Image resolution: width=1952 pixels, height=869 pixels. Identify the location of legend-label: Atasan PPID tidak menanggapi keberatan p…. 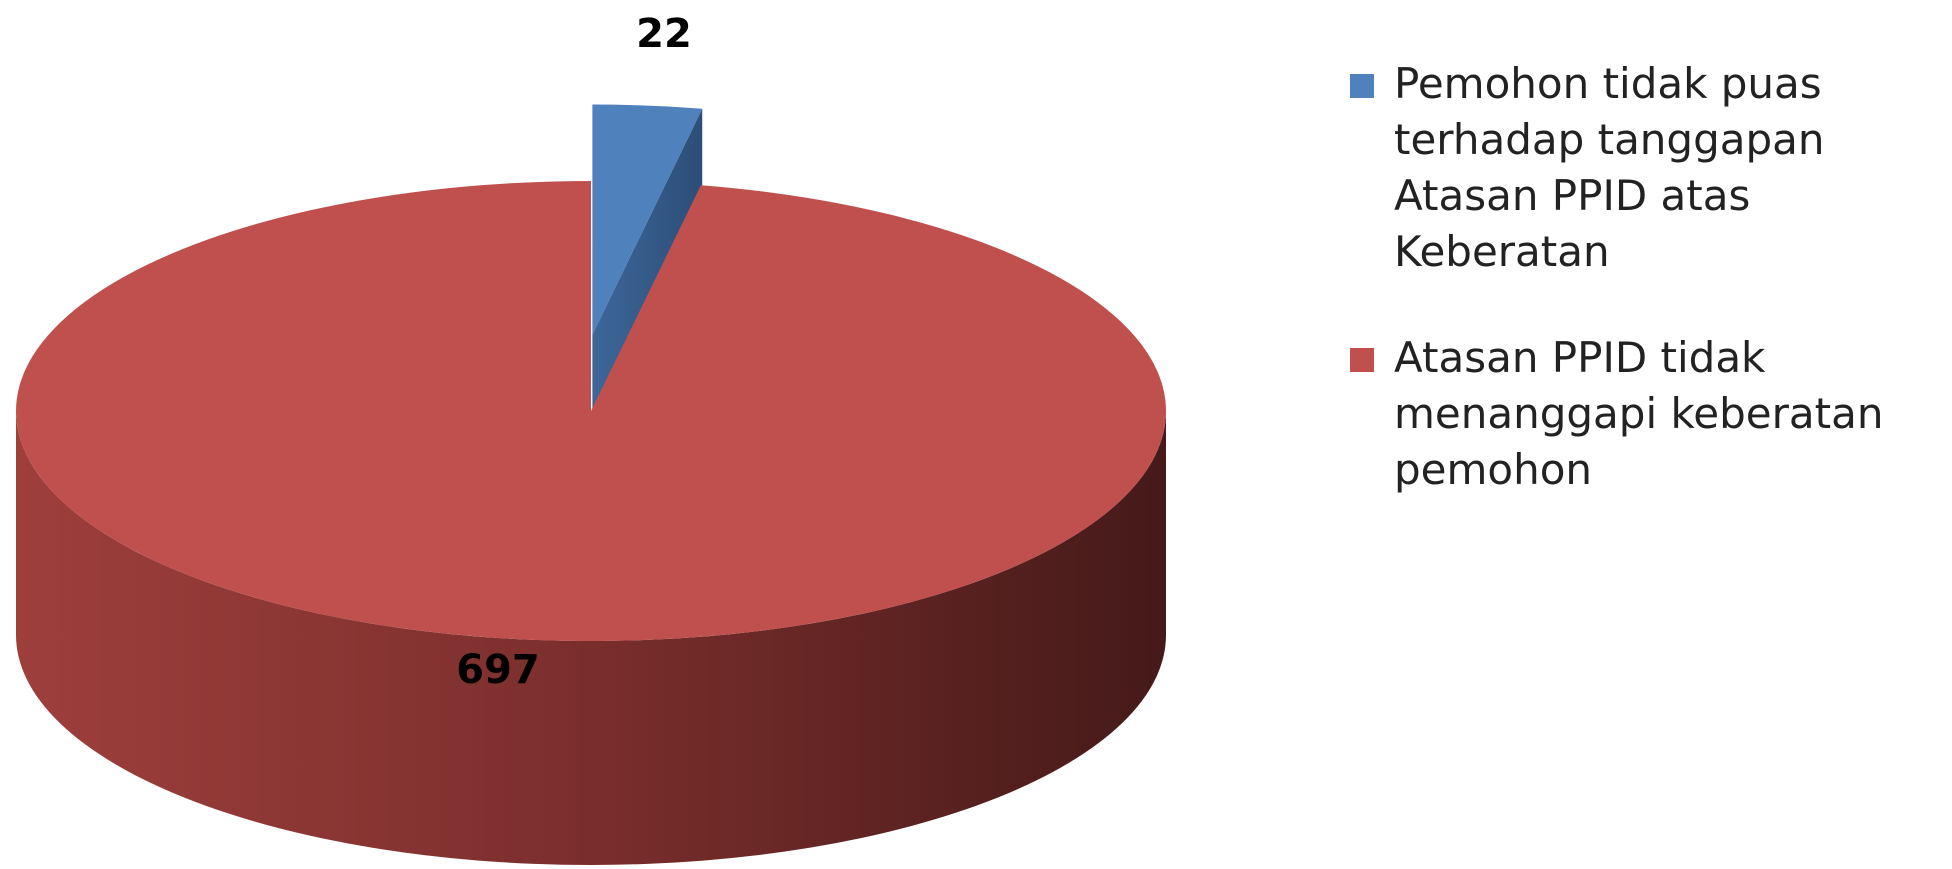
(1639, 413).